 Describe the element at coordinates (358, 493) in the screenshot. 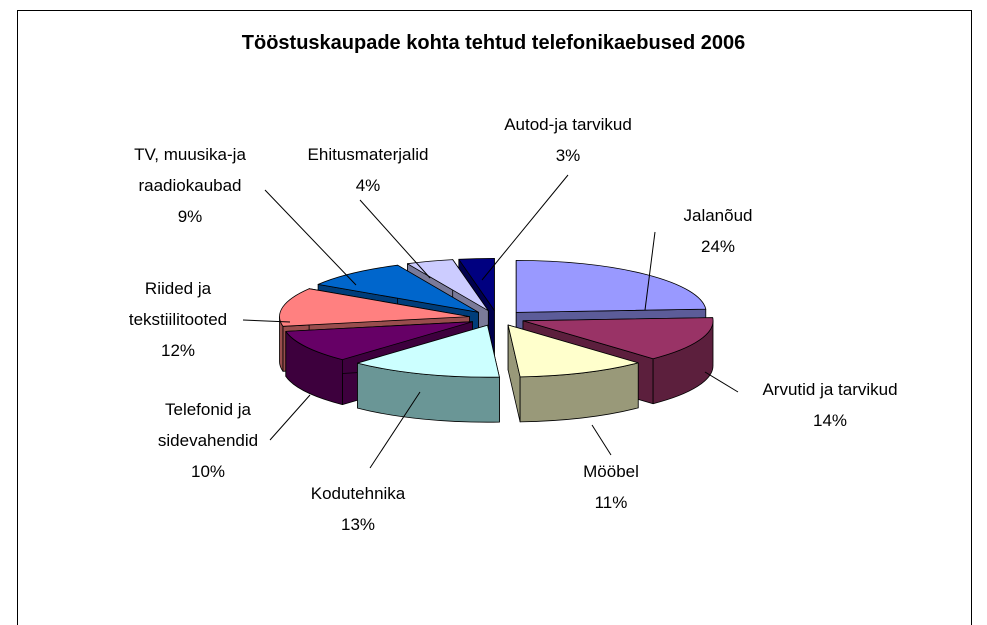

I see `slice-label: Kodutehnika` at that location.